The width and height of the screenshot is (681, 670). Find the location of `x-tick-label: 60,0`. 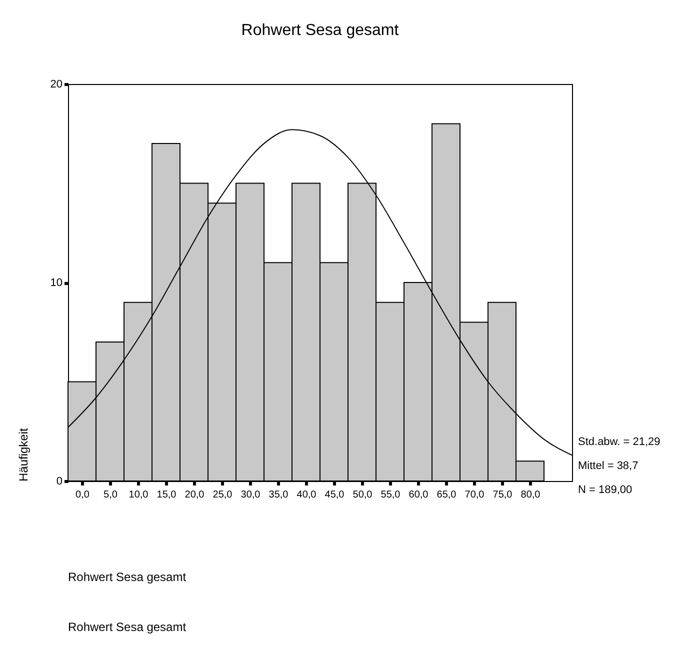

x-tick-label: 60,0 is located at coordinates (418, 495).